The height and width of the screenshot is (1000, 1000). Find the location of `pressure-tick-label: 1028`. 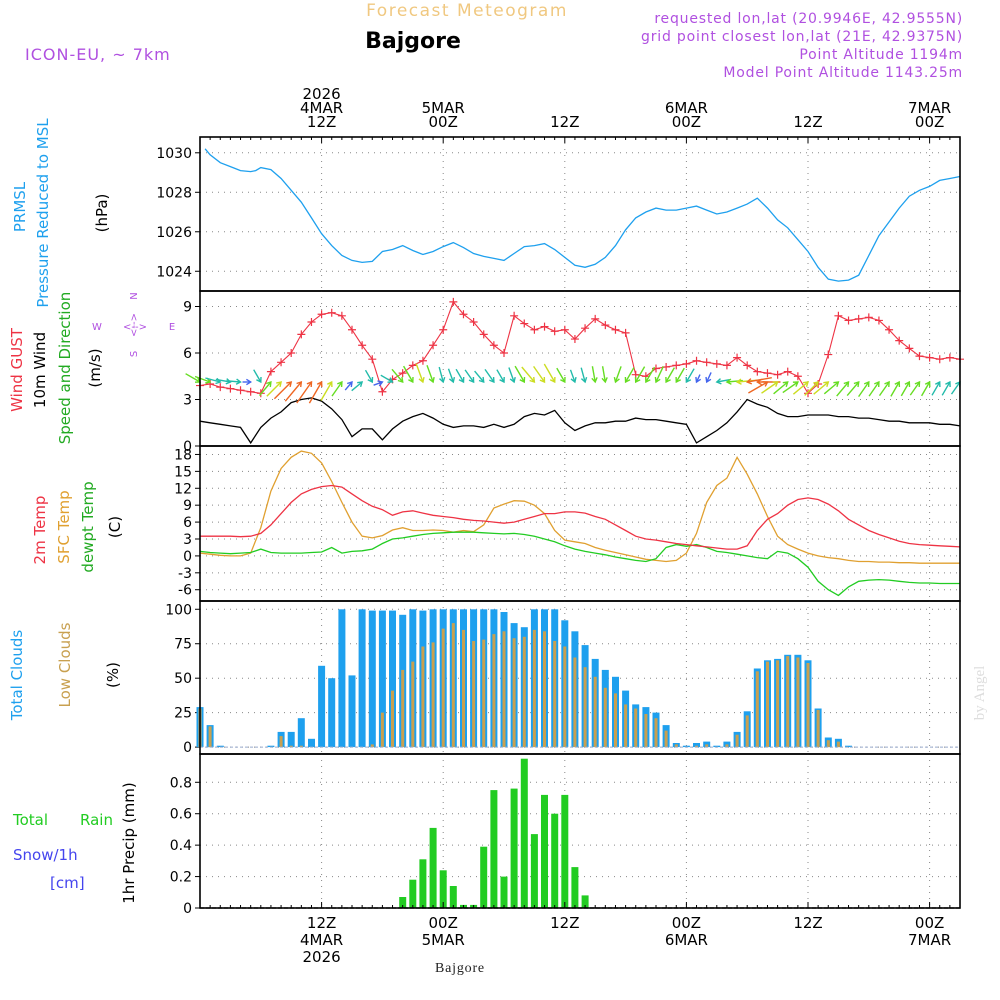

pressure-tick-label: 1028 is located at coordinates (174, 193).